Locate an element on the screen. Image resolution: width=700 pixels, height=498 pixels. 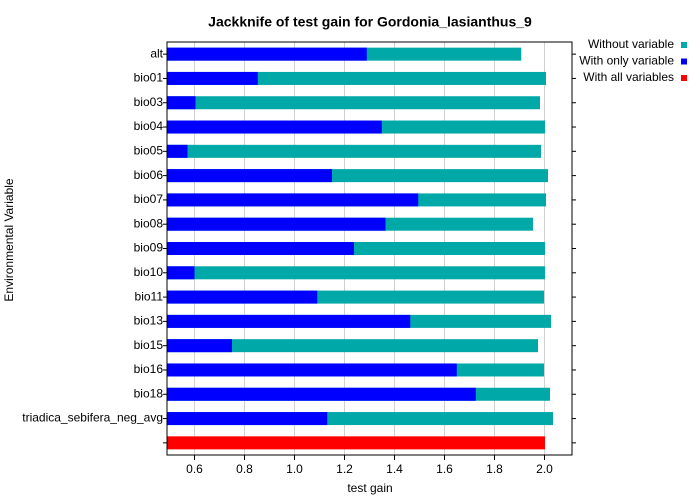
y-tick-label: triadica_sebifera_neg_avg is located at coordinates (92, 418).